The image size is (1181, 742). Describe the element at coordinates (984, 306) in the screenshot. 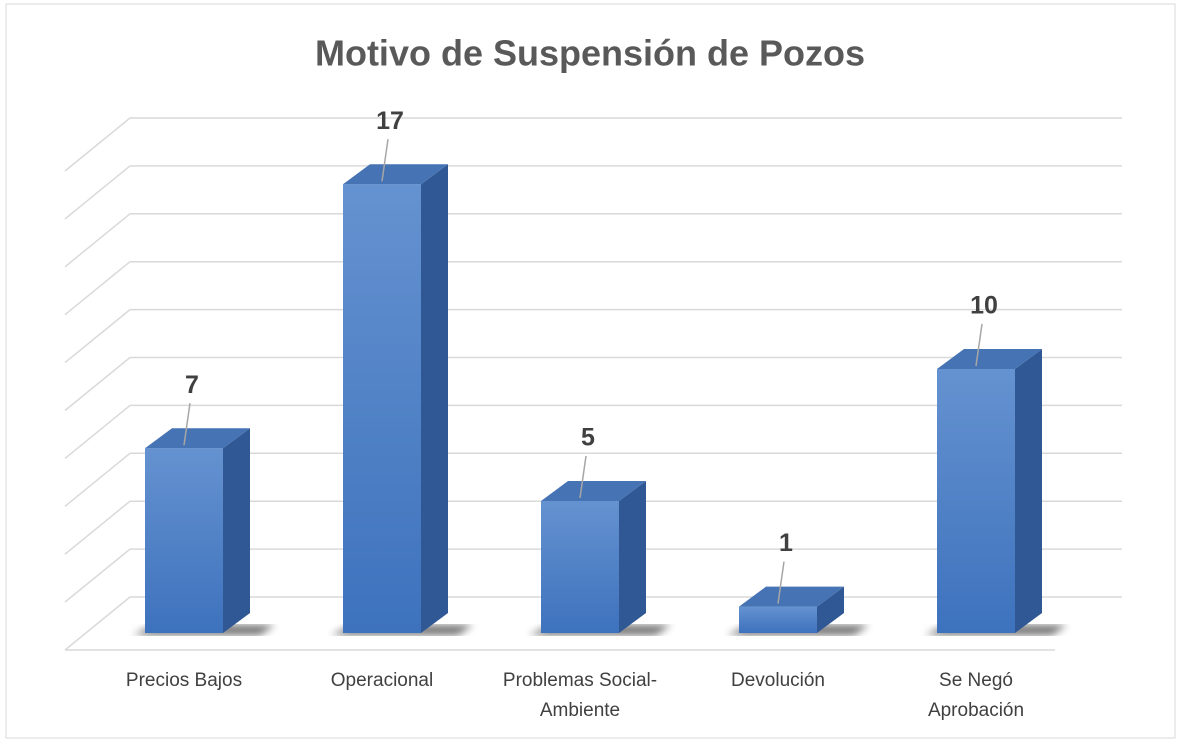

I see `data-label: 10` at that location.